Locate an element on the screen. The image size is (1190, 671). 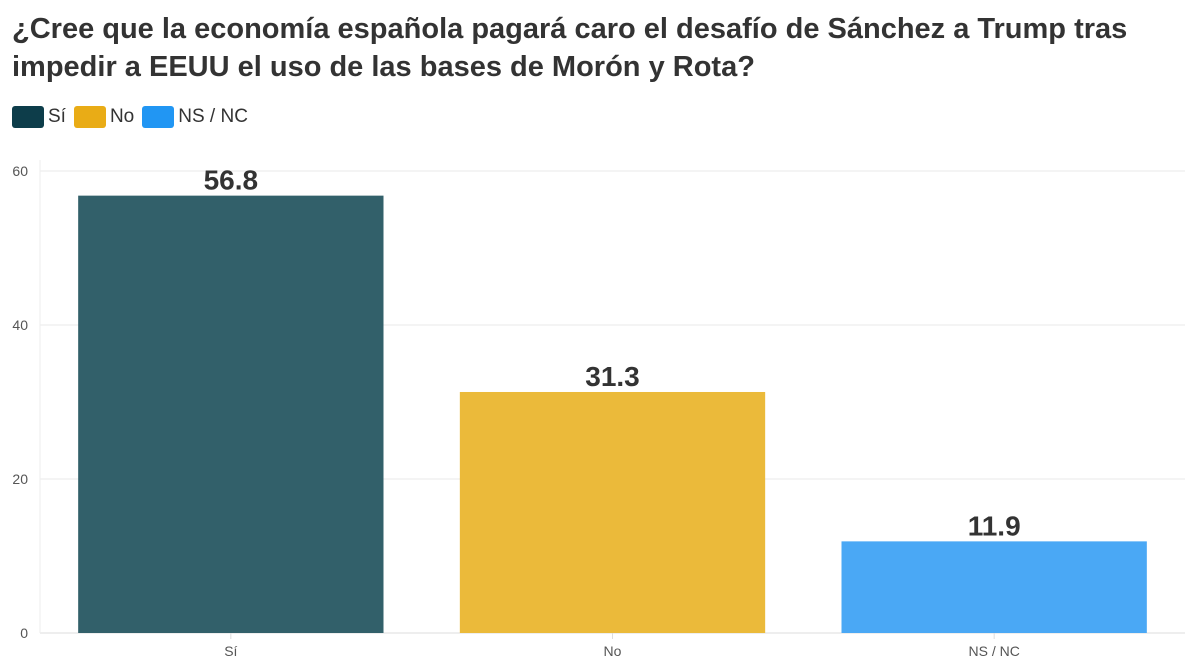
x-tick-label: NS / NC is located at coordinates (993, 651).